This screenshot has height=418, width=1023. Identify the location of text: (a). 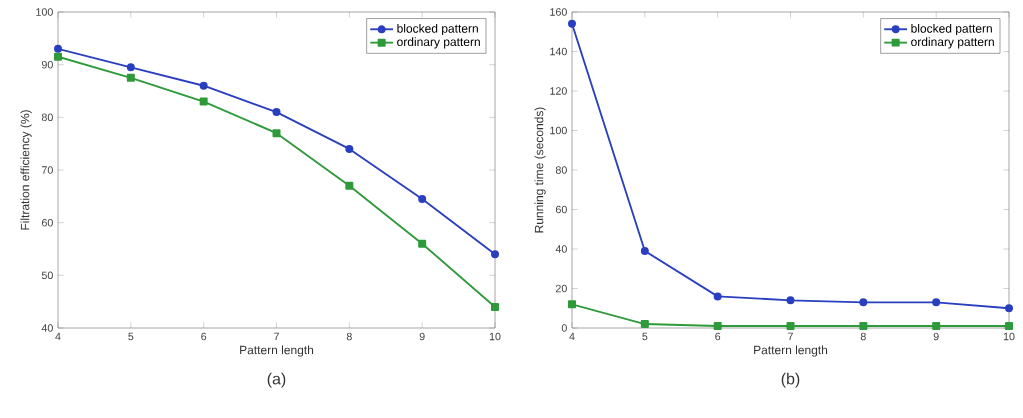
(276, 380).